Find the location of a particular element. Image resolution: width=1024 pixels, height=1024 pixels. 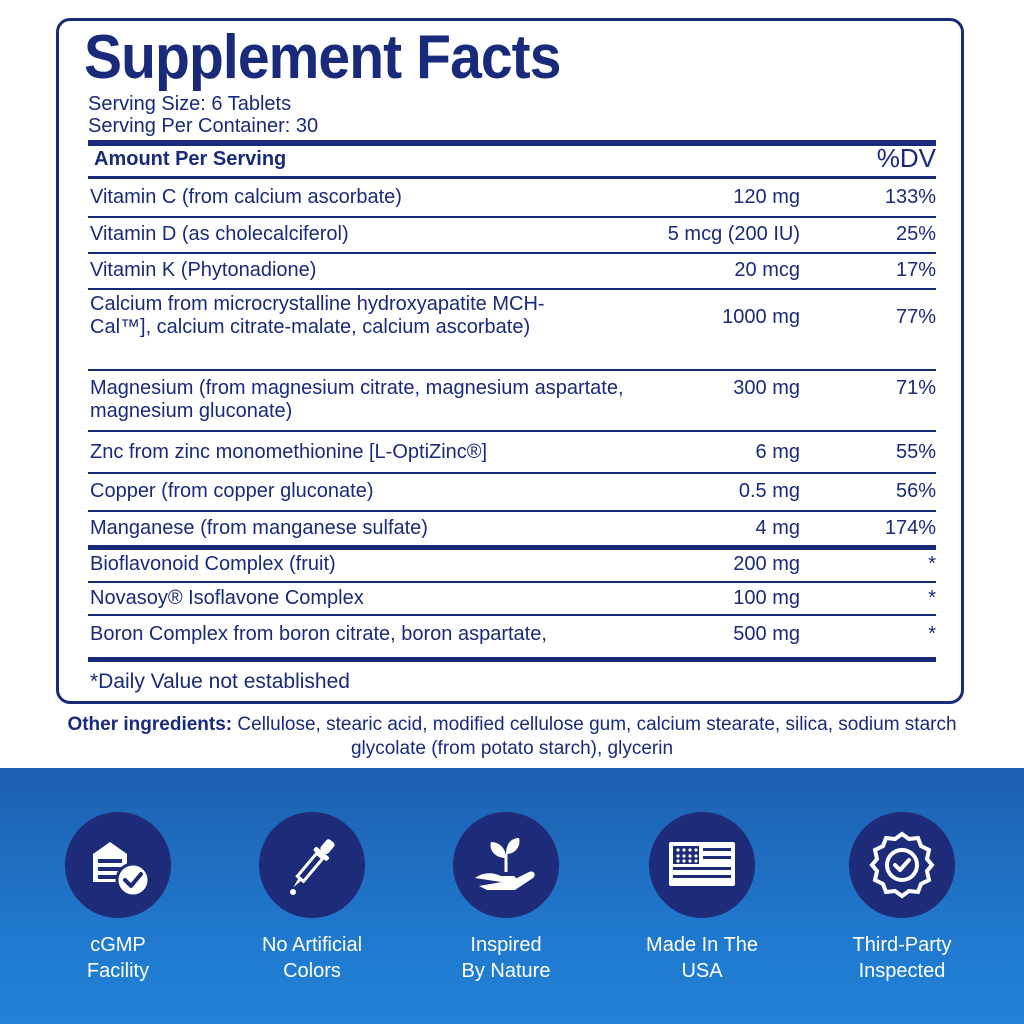

nutrient-name: Bioflavonoid Complex (fruit) is located at coordinates (213, 564).